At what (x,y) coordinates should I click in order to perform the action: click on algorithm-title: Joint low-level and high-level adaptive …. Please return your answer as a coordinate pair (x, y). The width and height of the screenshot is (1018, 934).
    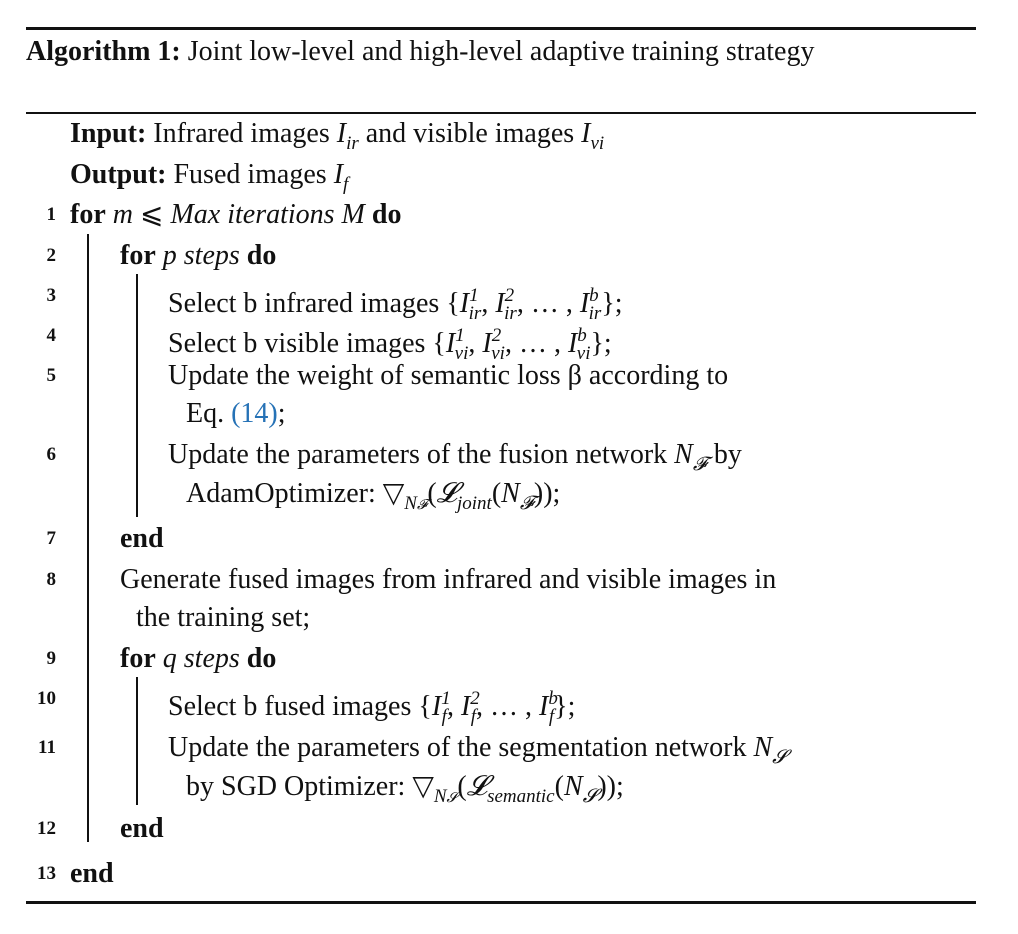
    Looking at the image, I should click on (501, 51).